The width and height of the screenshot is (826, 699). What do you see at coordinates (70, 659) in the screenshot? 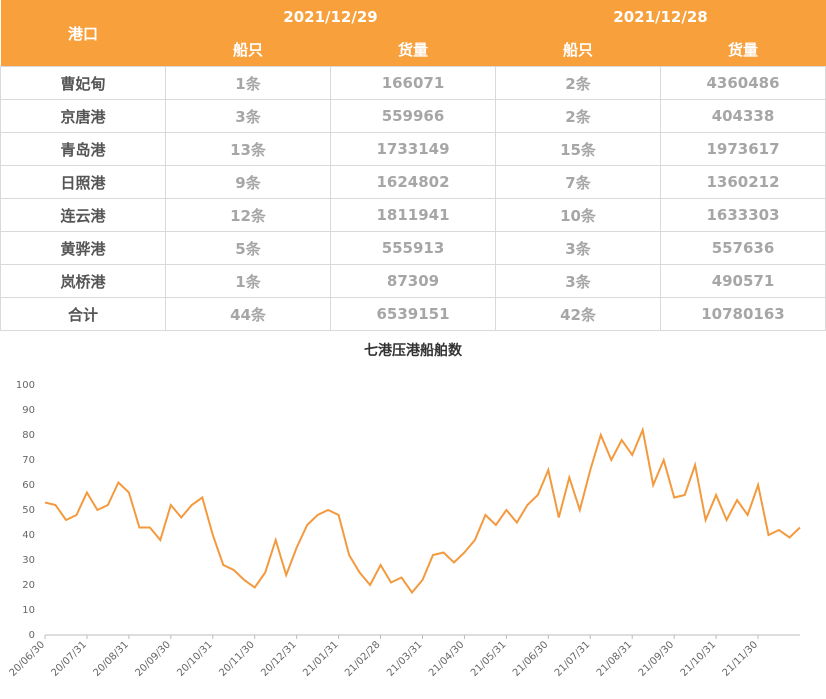
I see `x-tick-label: 20/07/31` at bounding box center [70, 659].